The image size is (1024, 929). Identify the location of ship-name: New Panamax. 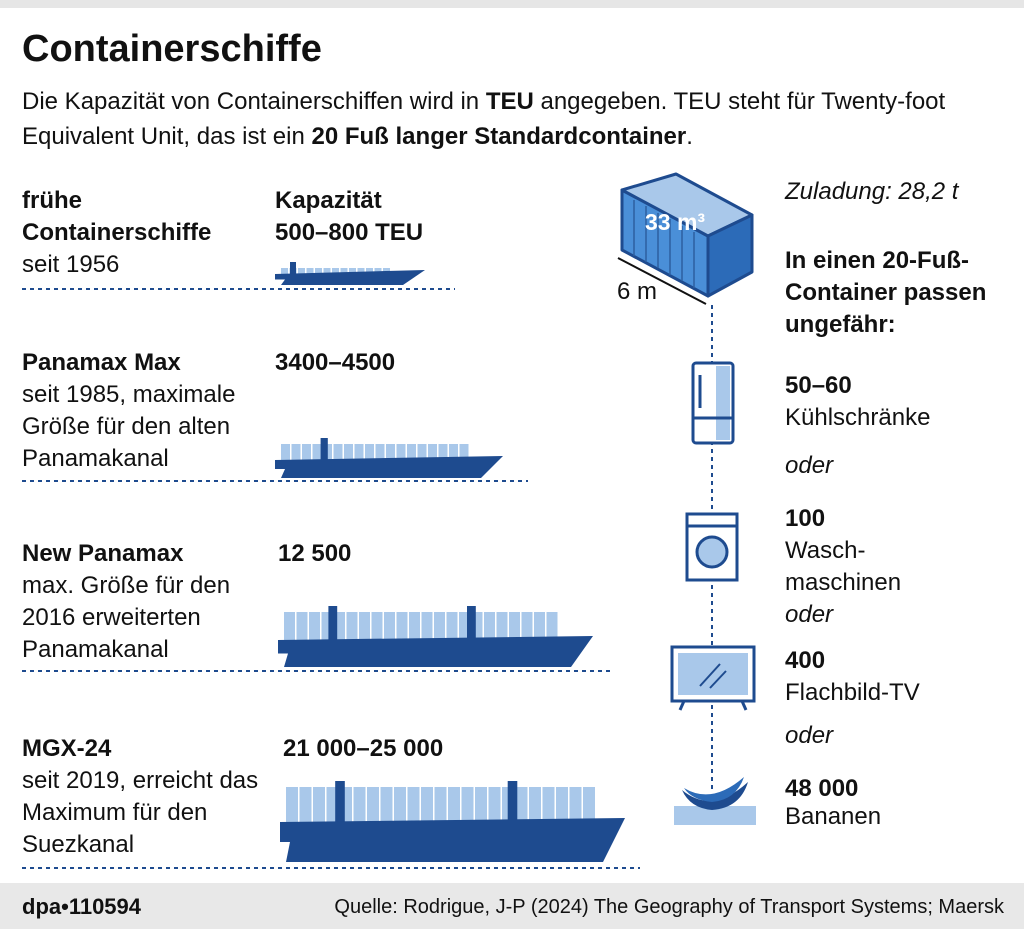
(103, 553).